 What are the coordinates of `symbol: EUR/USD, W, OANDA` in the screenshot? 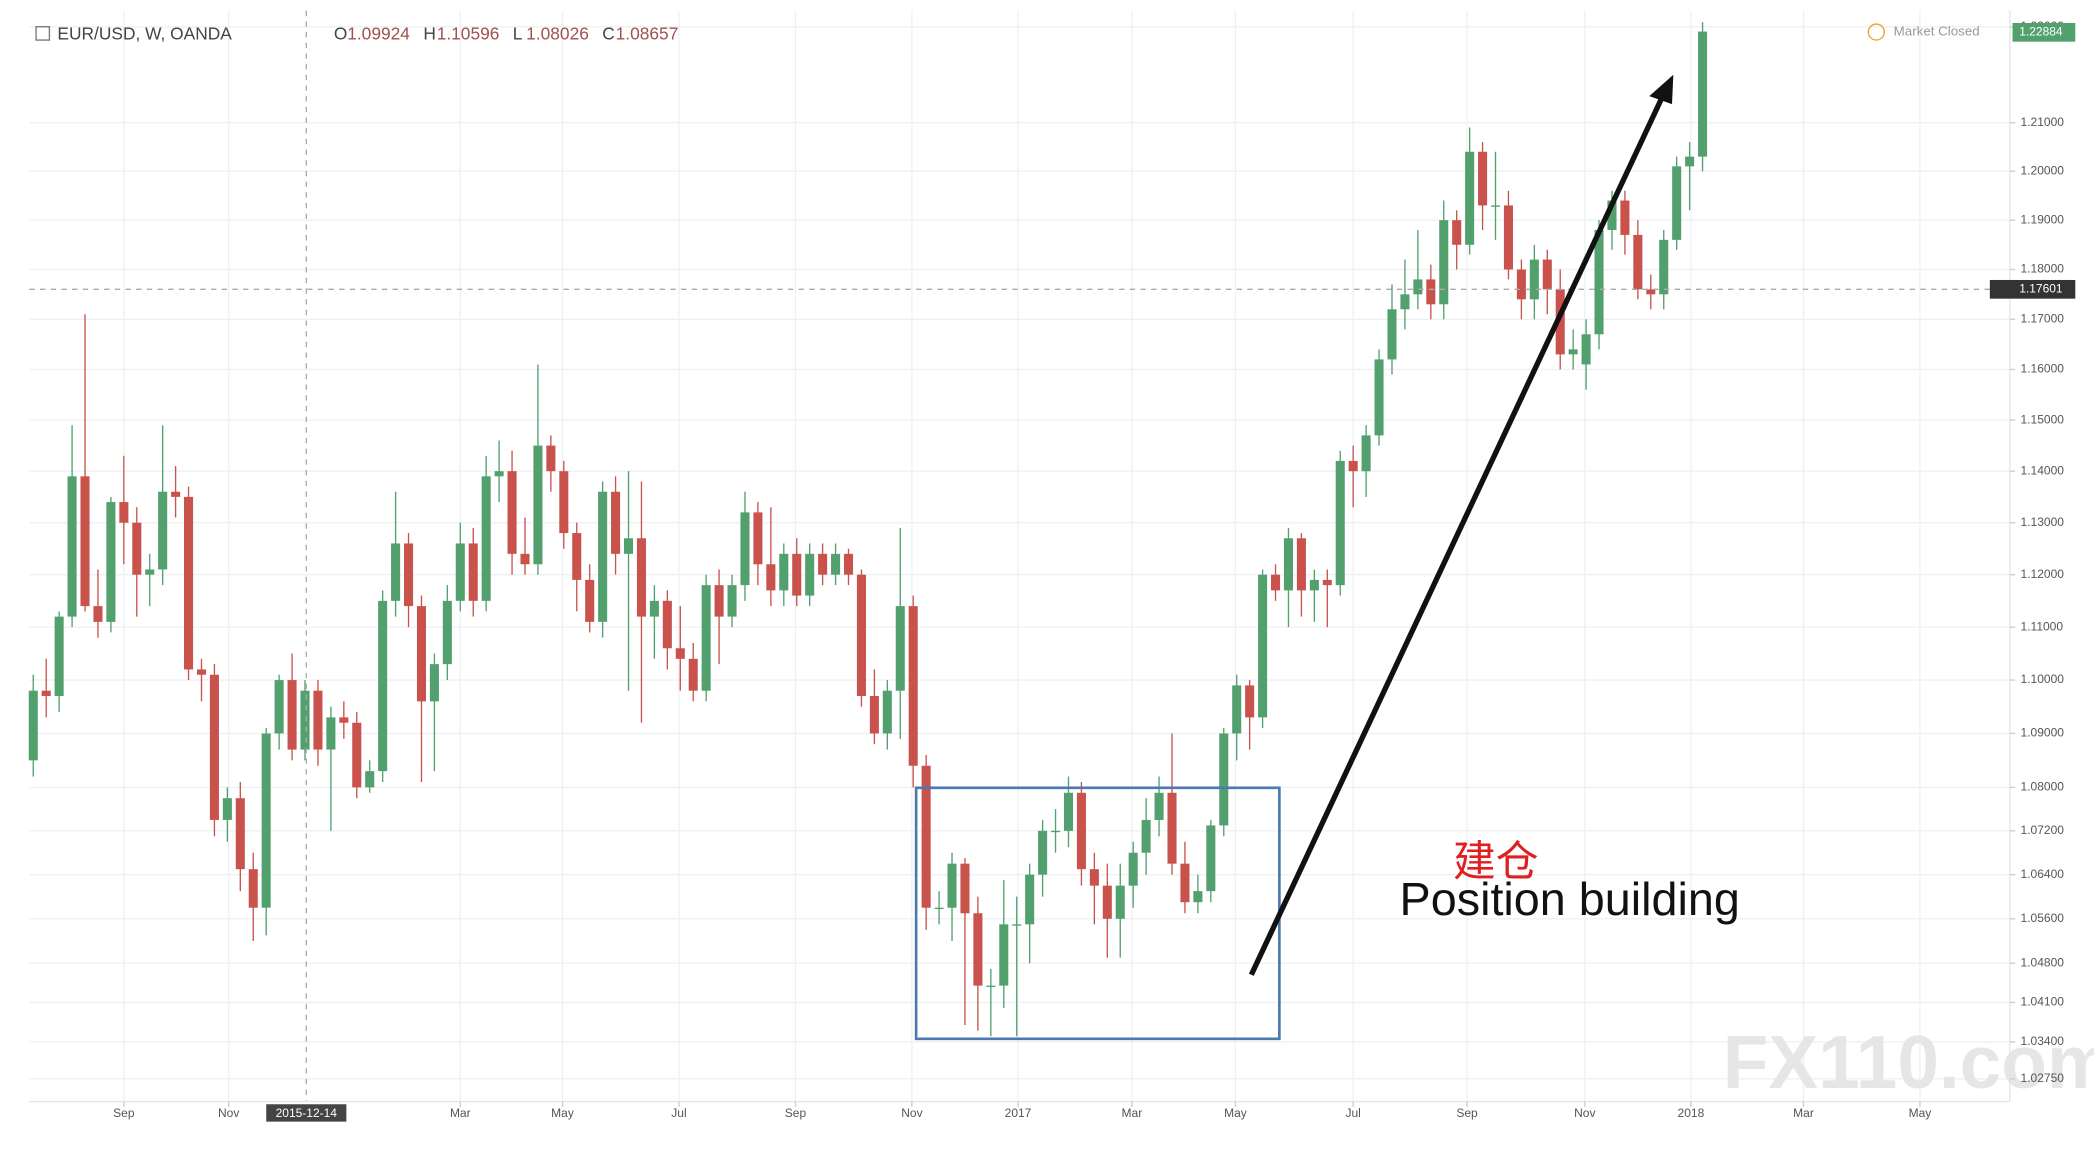 It's located at (144, 33).